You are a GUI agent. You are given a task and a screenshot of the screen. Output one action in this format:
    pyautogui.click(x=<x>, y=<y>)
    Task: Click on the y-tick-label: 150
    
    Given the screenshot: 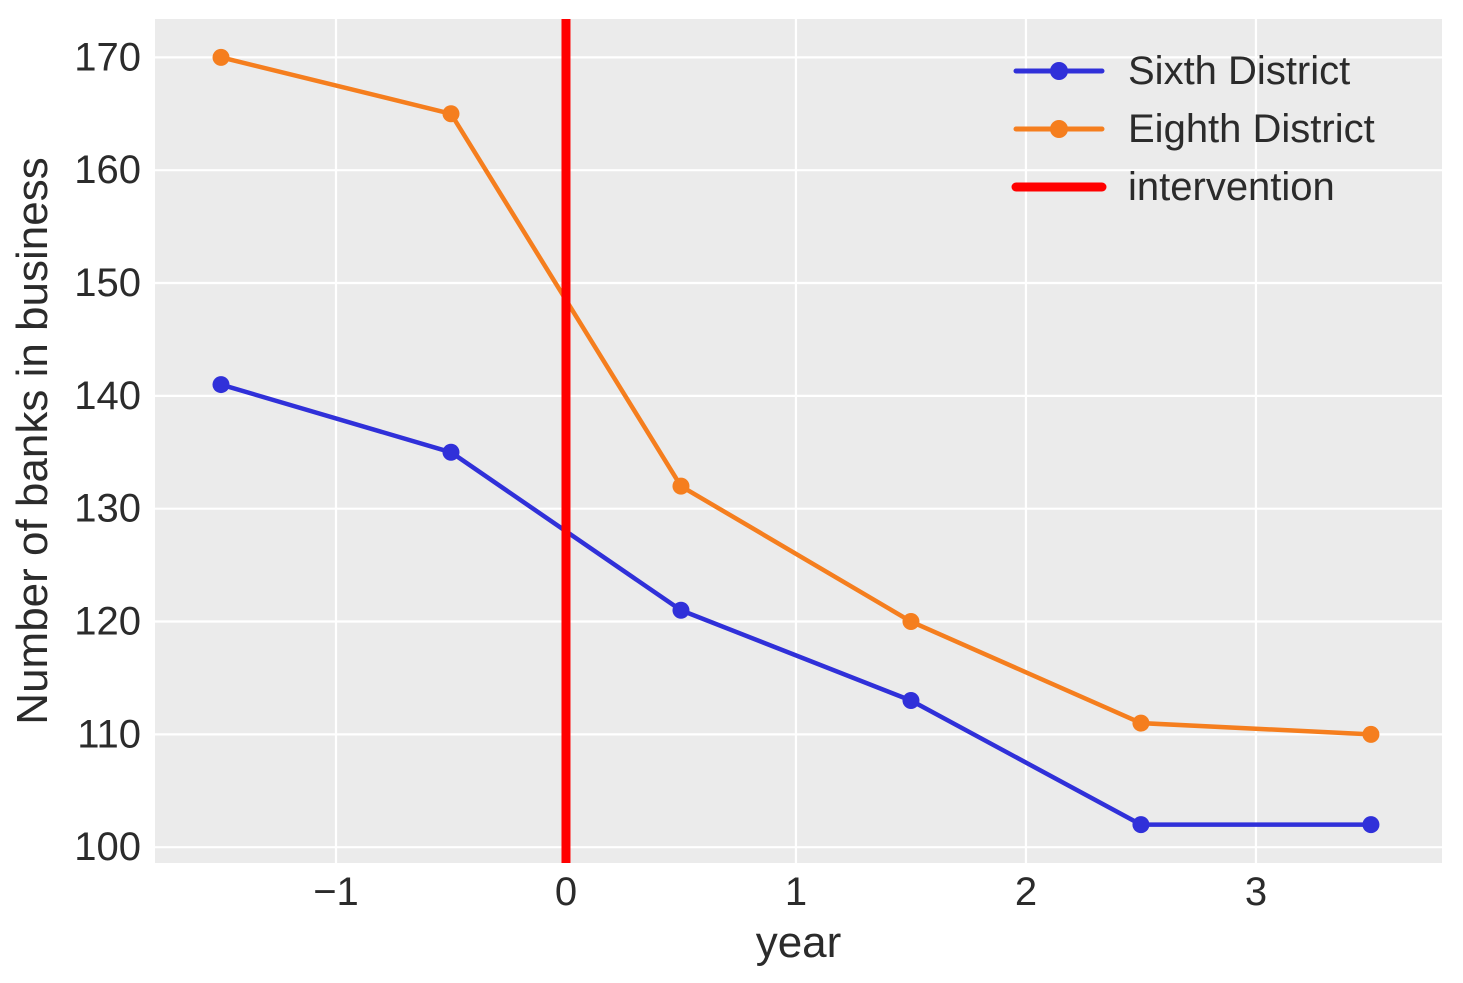 What is the action you would take?
    pyautogui.click(x=107, y=283)
    